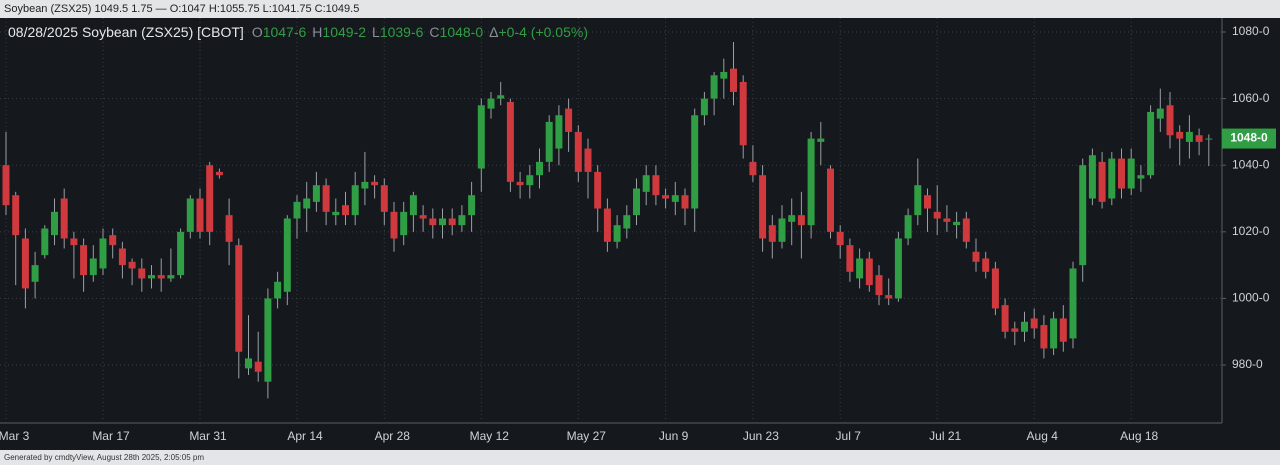 Image resolution: width=1280 pixels, height=465 pixels. I want to click on x-tick-label: Mar 17, so click(111, 436).